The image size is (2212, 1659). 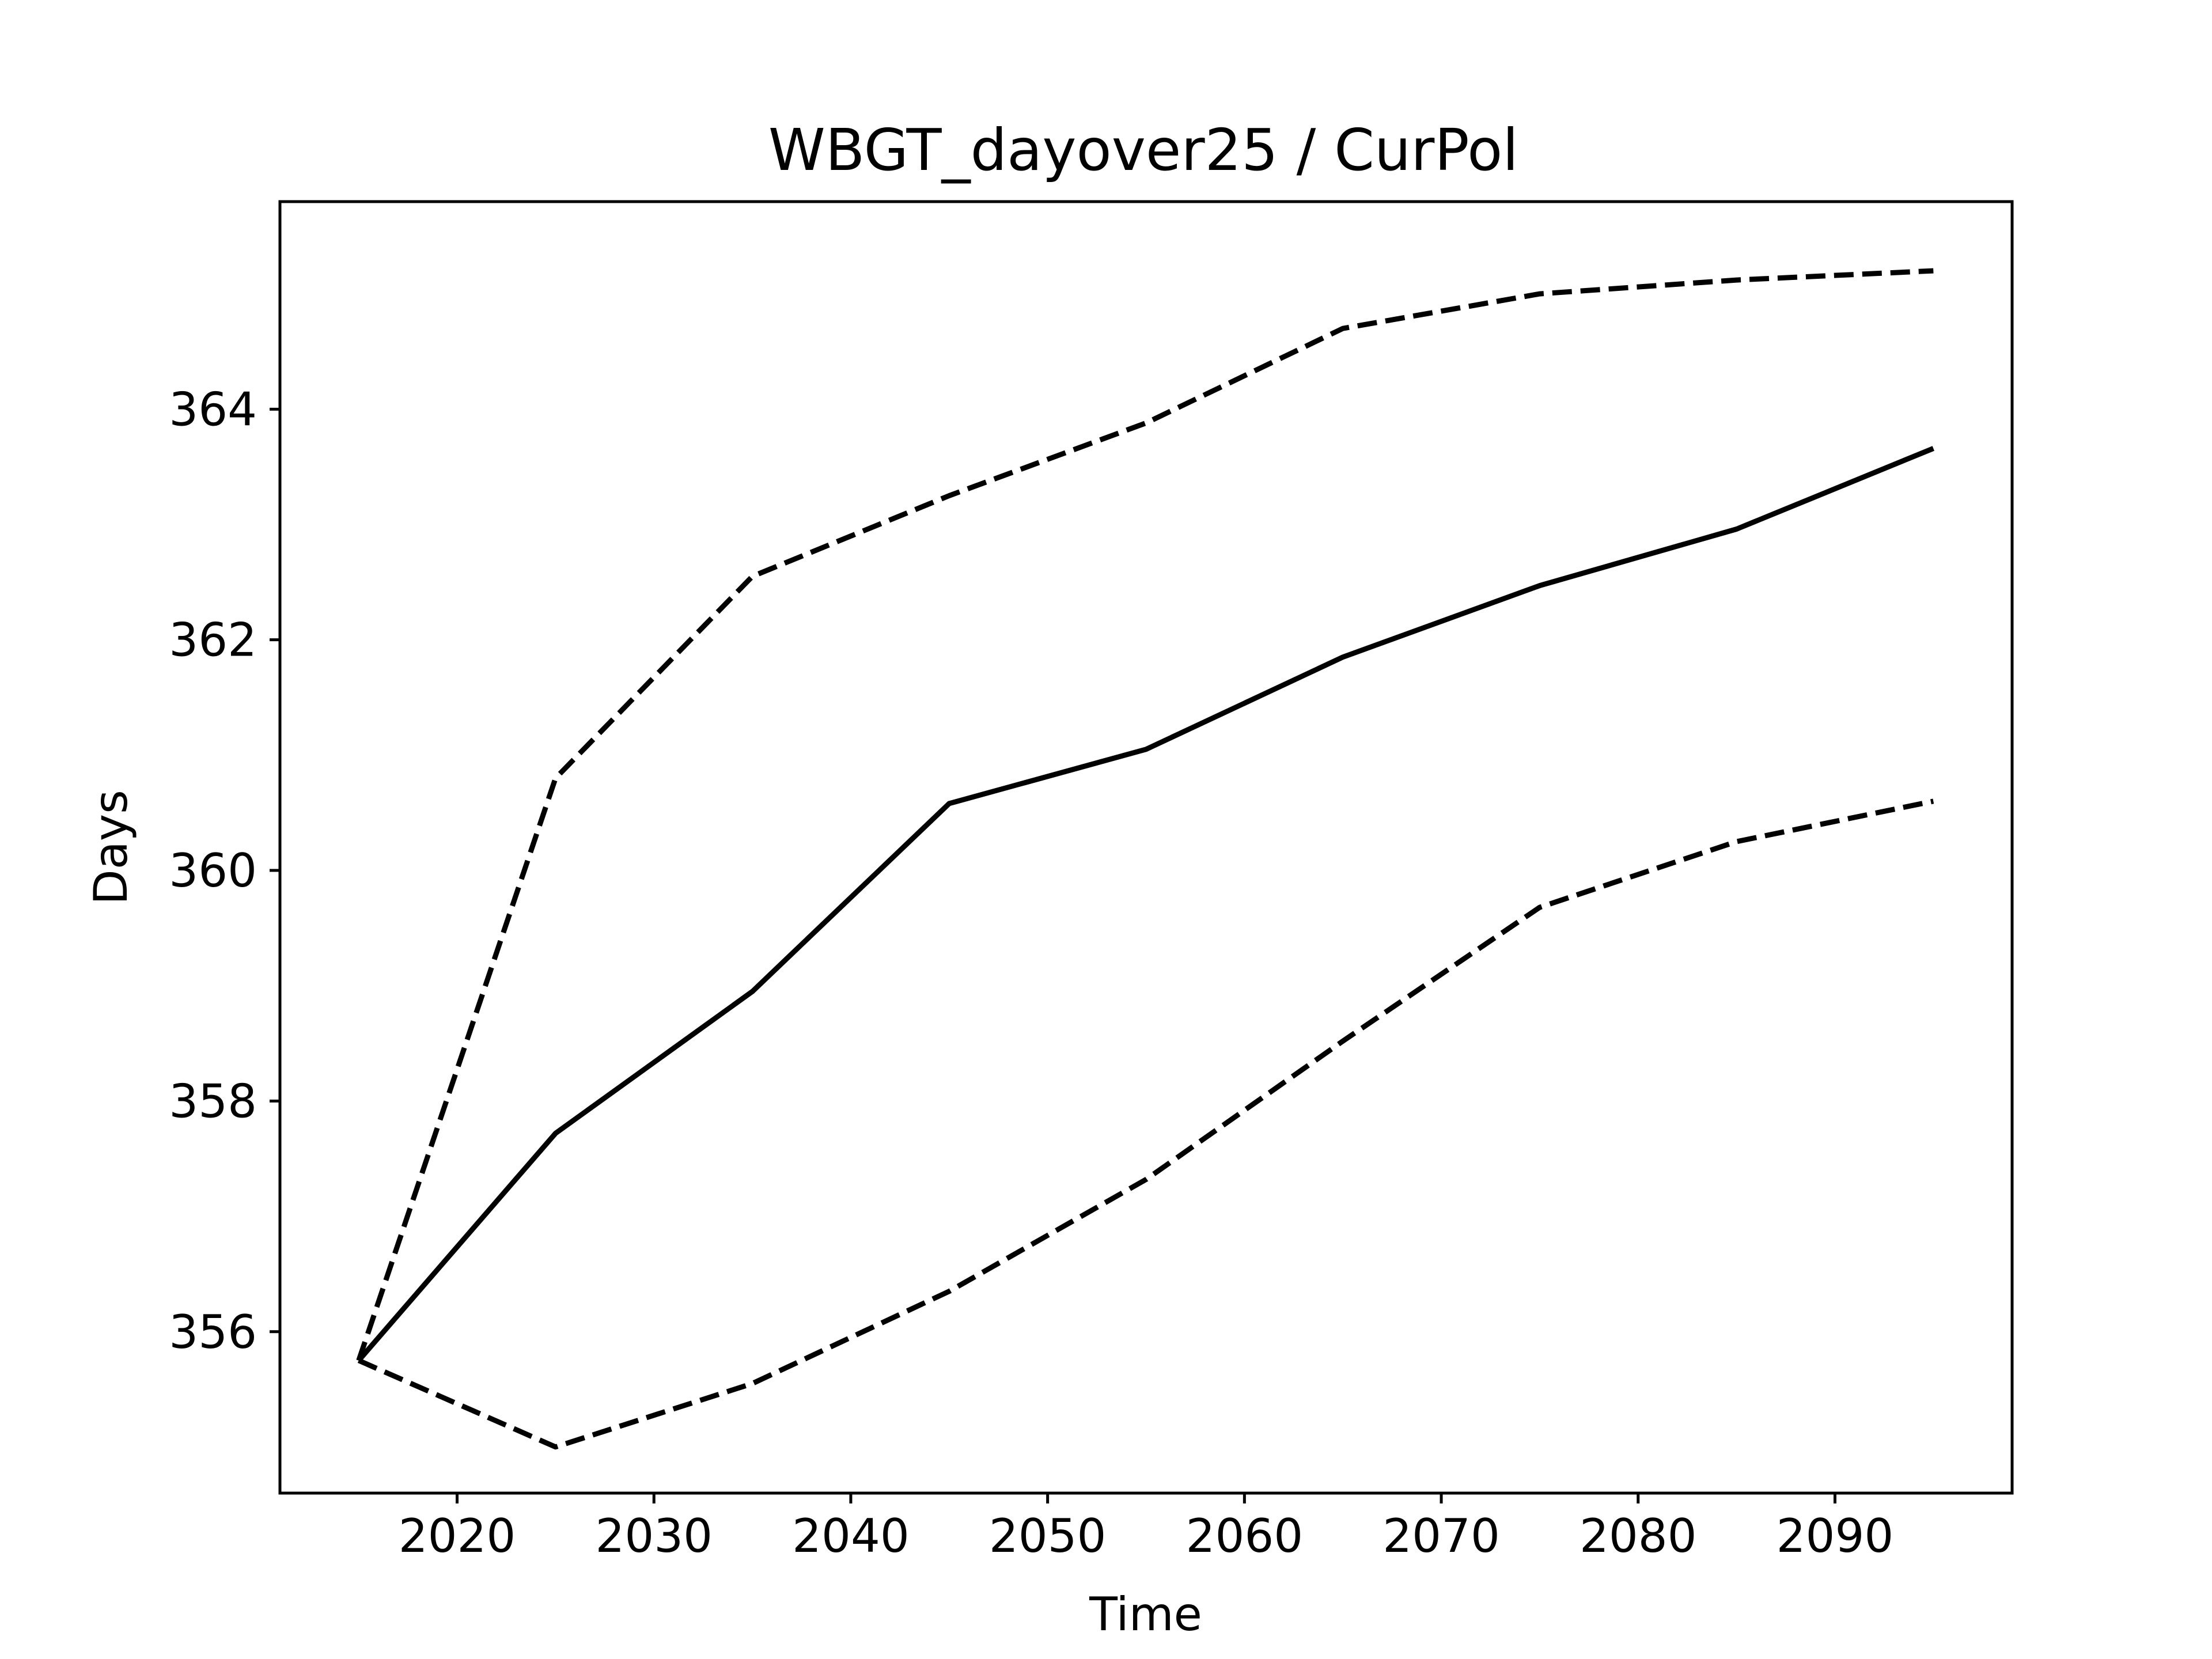 I want to click on y-tick-label: 364, so click(x=213, y=409).